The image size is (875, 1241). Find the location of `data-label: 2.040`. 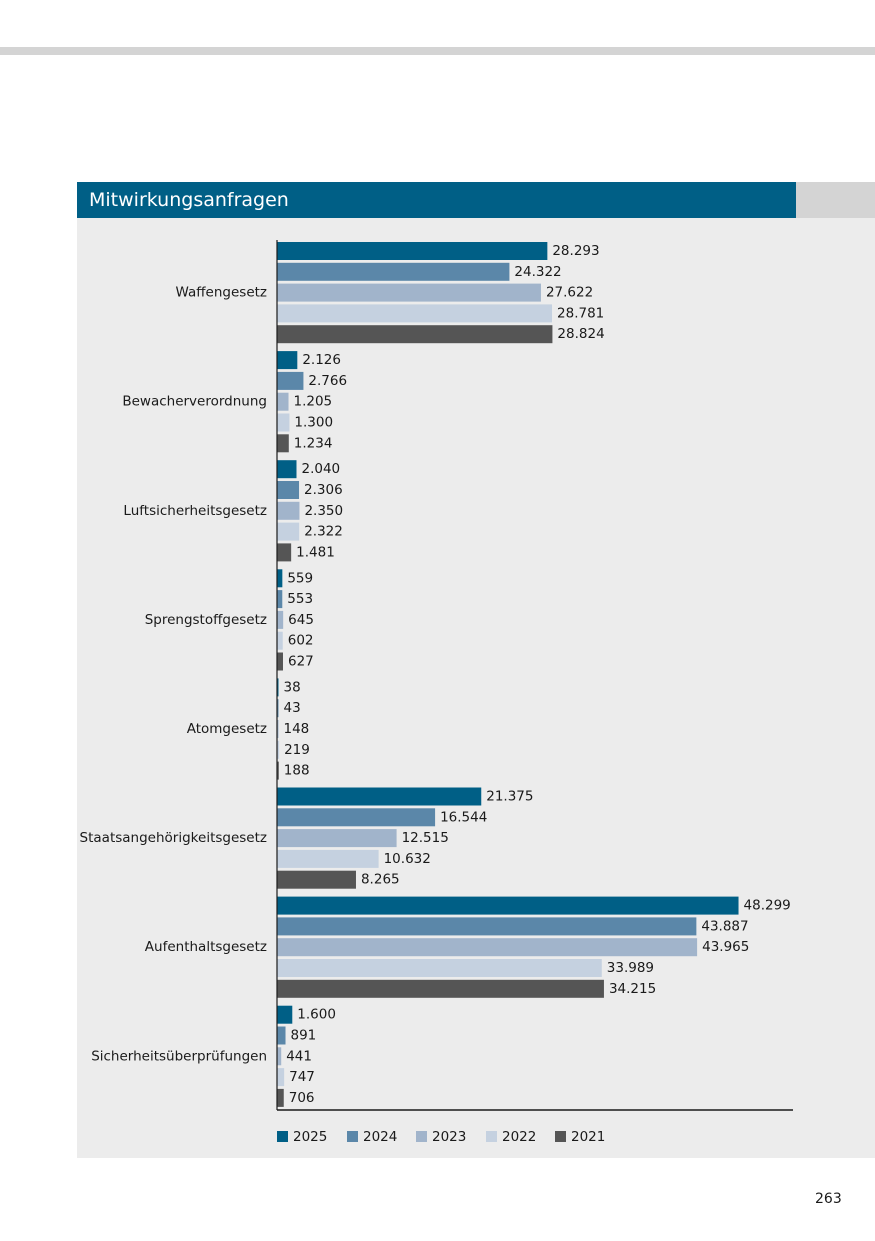

data-label: 2.040 is located at coordinates (320, 469).